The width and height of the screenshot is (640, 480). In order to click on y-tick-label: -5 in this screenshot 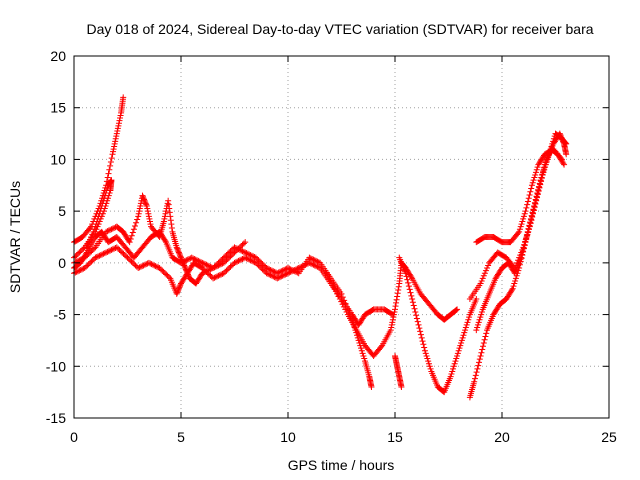, I will do `click(60, 315)`.